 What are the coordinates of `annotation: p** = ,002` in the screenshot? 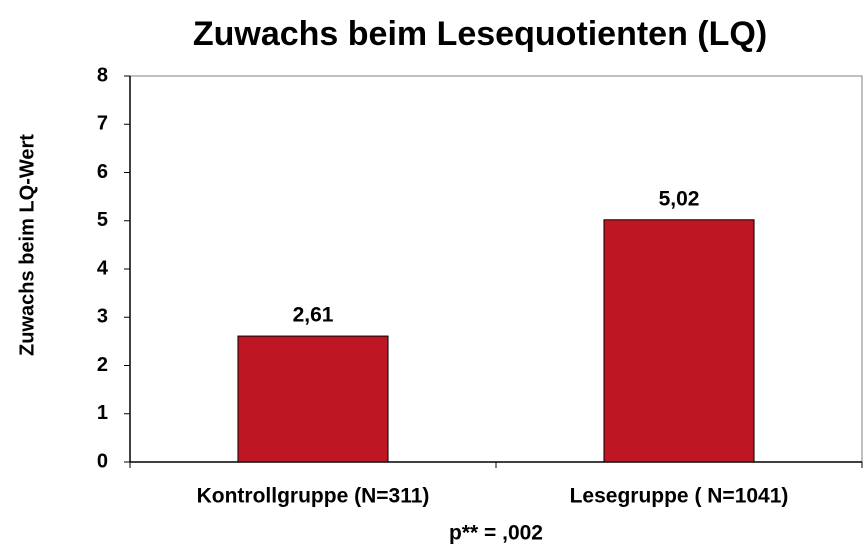 It's located at (496, 533).